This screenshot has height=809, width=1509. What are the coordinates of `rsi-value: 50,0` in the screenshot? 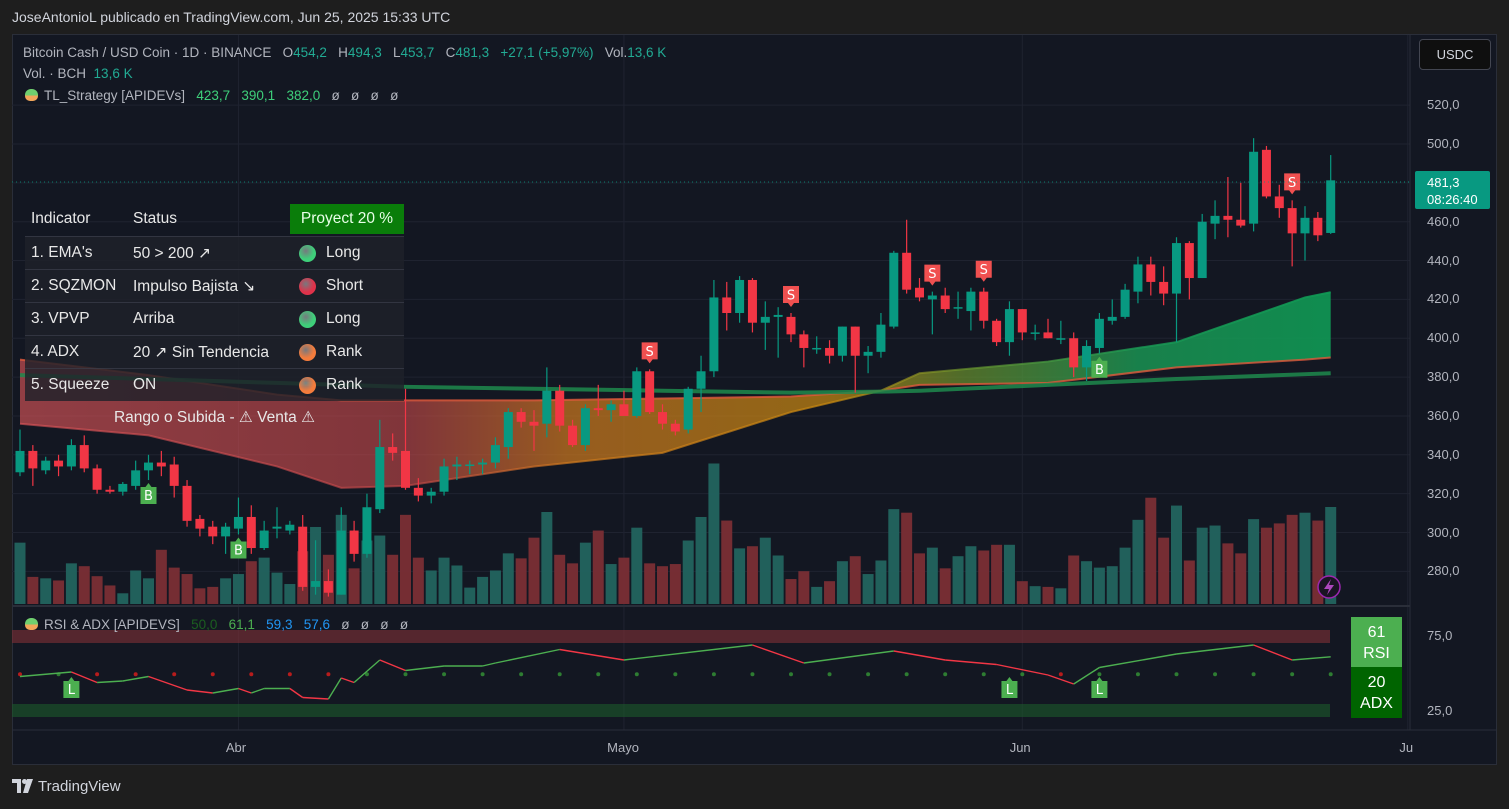 It's located at (204, 624).